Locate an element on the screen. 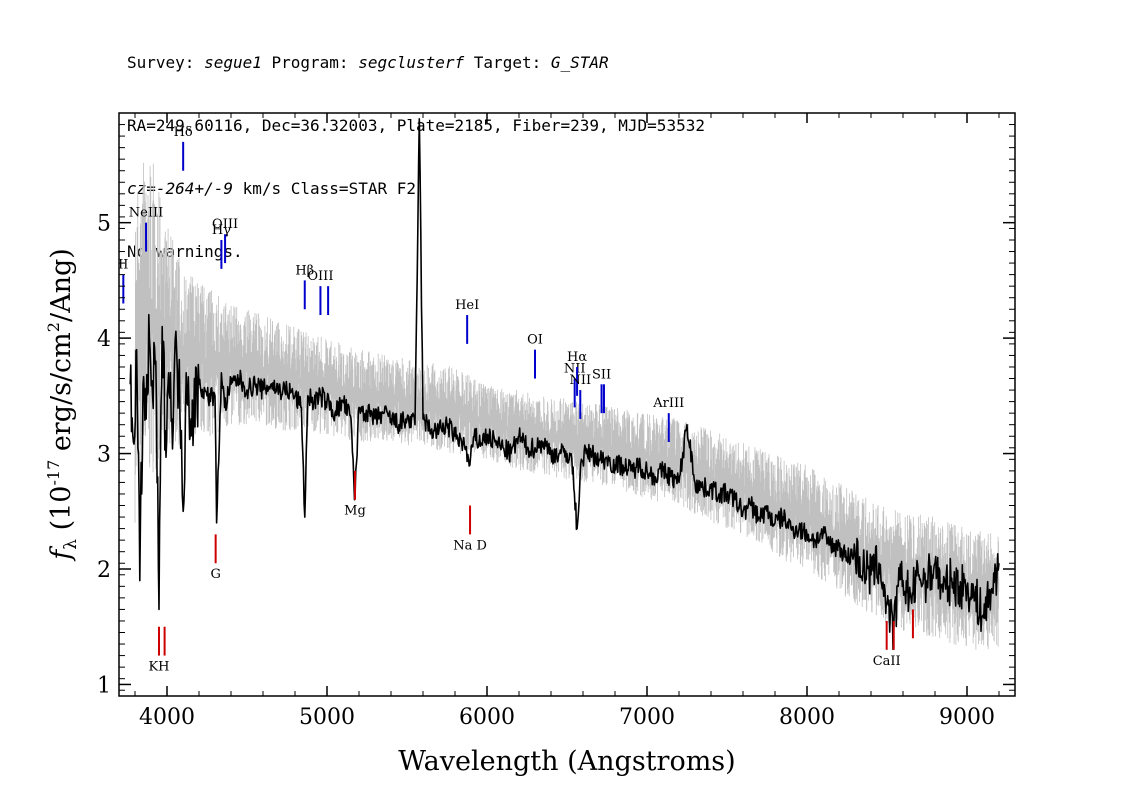  program-label: Program: is located at coordinates (310, 62).